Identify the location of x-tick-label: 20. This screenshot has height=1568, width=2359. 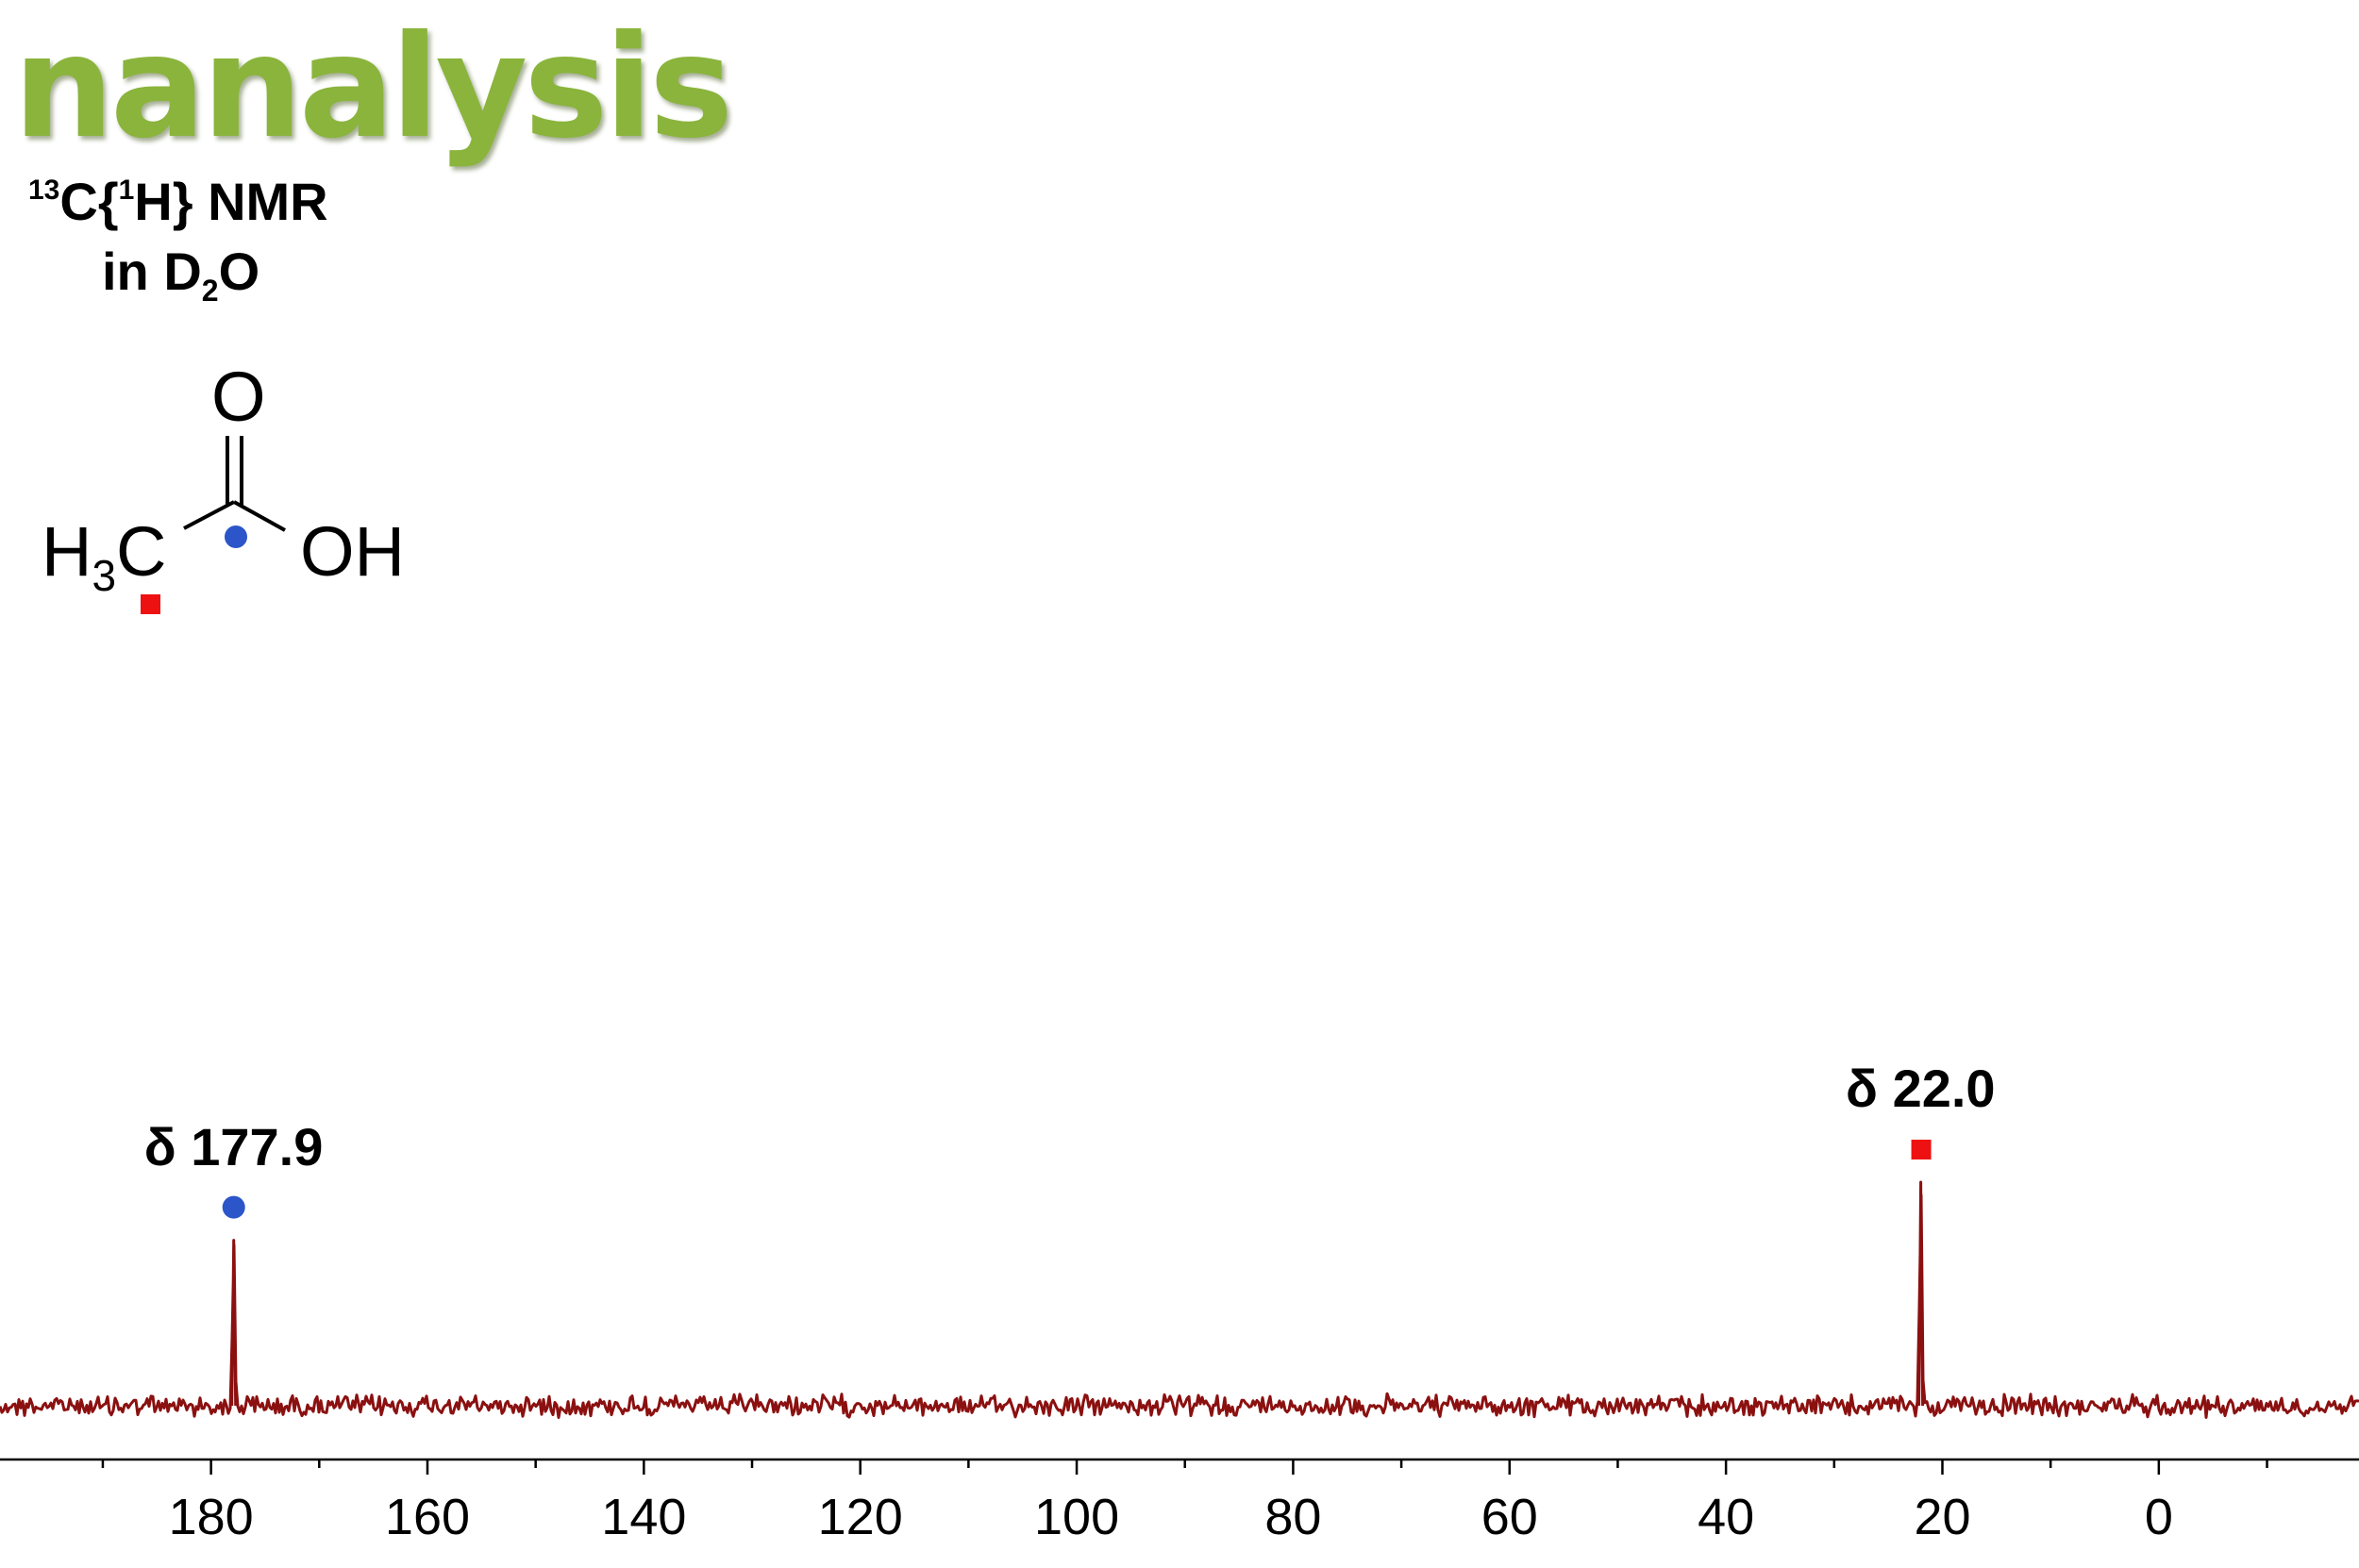
(1942, 1517).